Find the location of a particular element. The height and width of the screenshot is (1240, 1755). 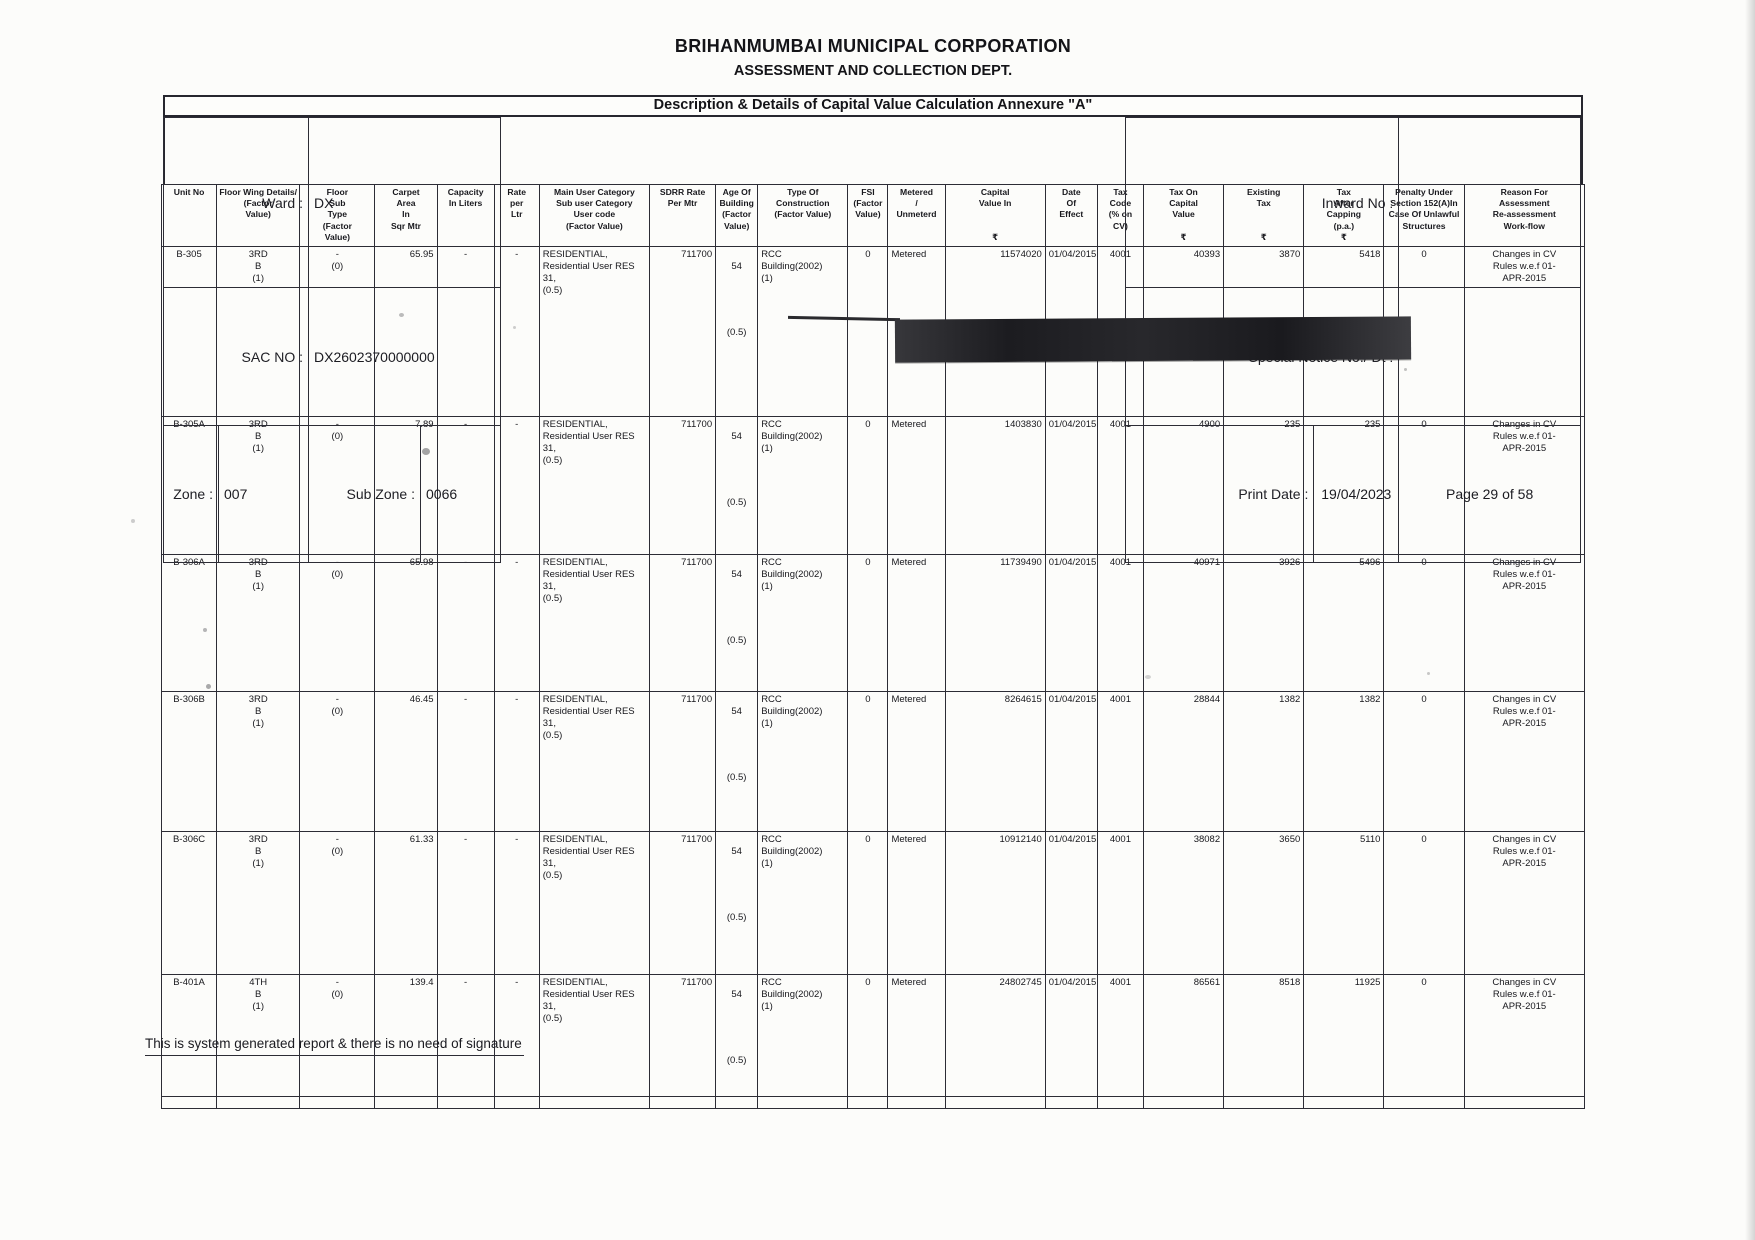

cell-carpet-area: 61.33 is located at coordinates (406, 903).